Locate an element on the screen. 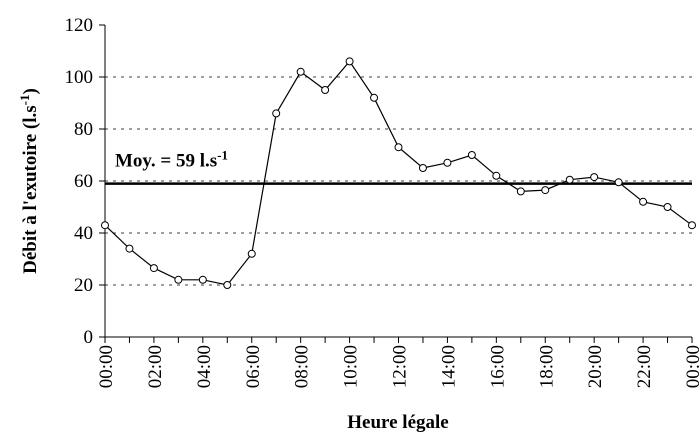 The image size is (699, 439). y-axis-label: Débit à l'exutoire (l.s-1) is located at coordinates (29, 181).